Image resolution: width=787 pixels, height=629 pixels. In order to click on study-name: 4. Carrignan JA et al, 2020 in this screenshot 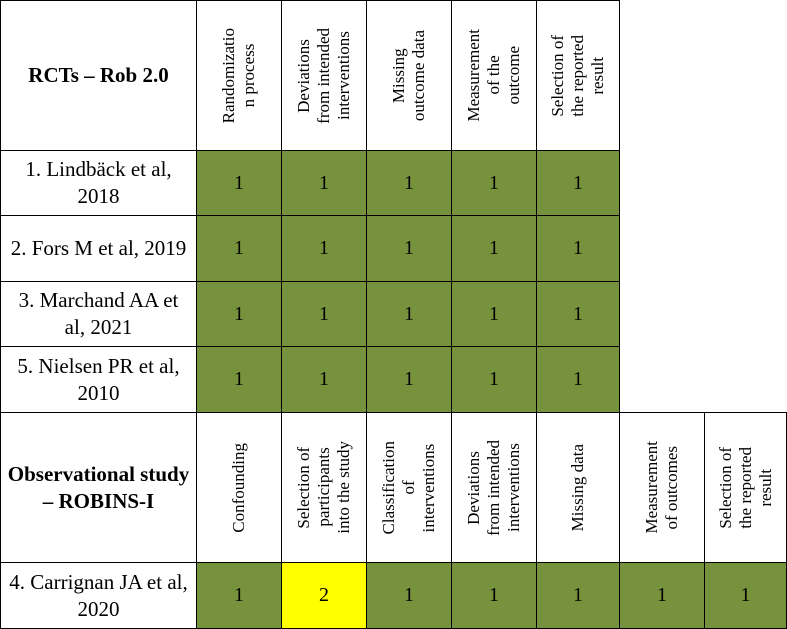, I will do `click(98, 595)`.